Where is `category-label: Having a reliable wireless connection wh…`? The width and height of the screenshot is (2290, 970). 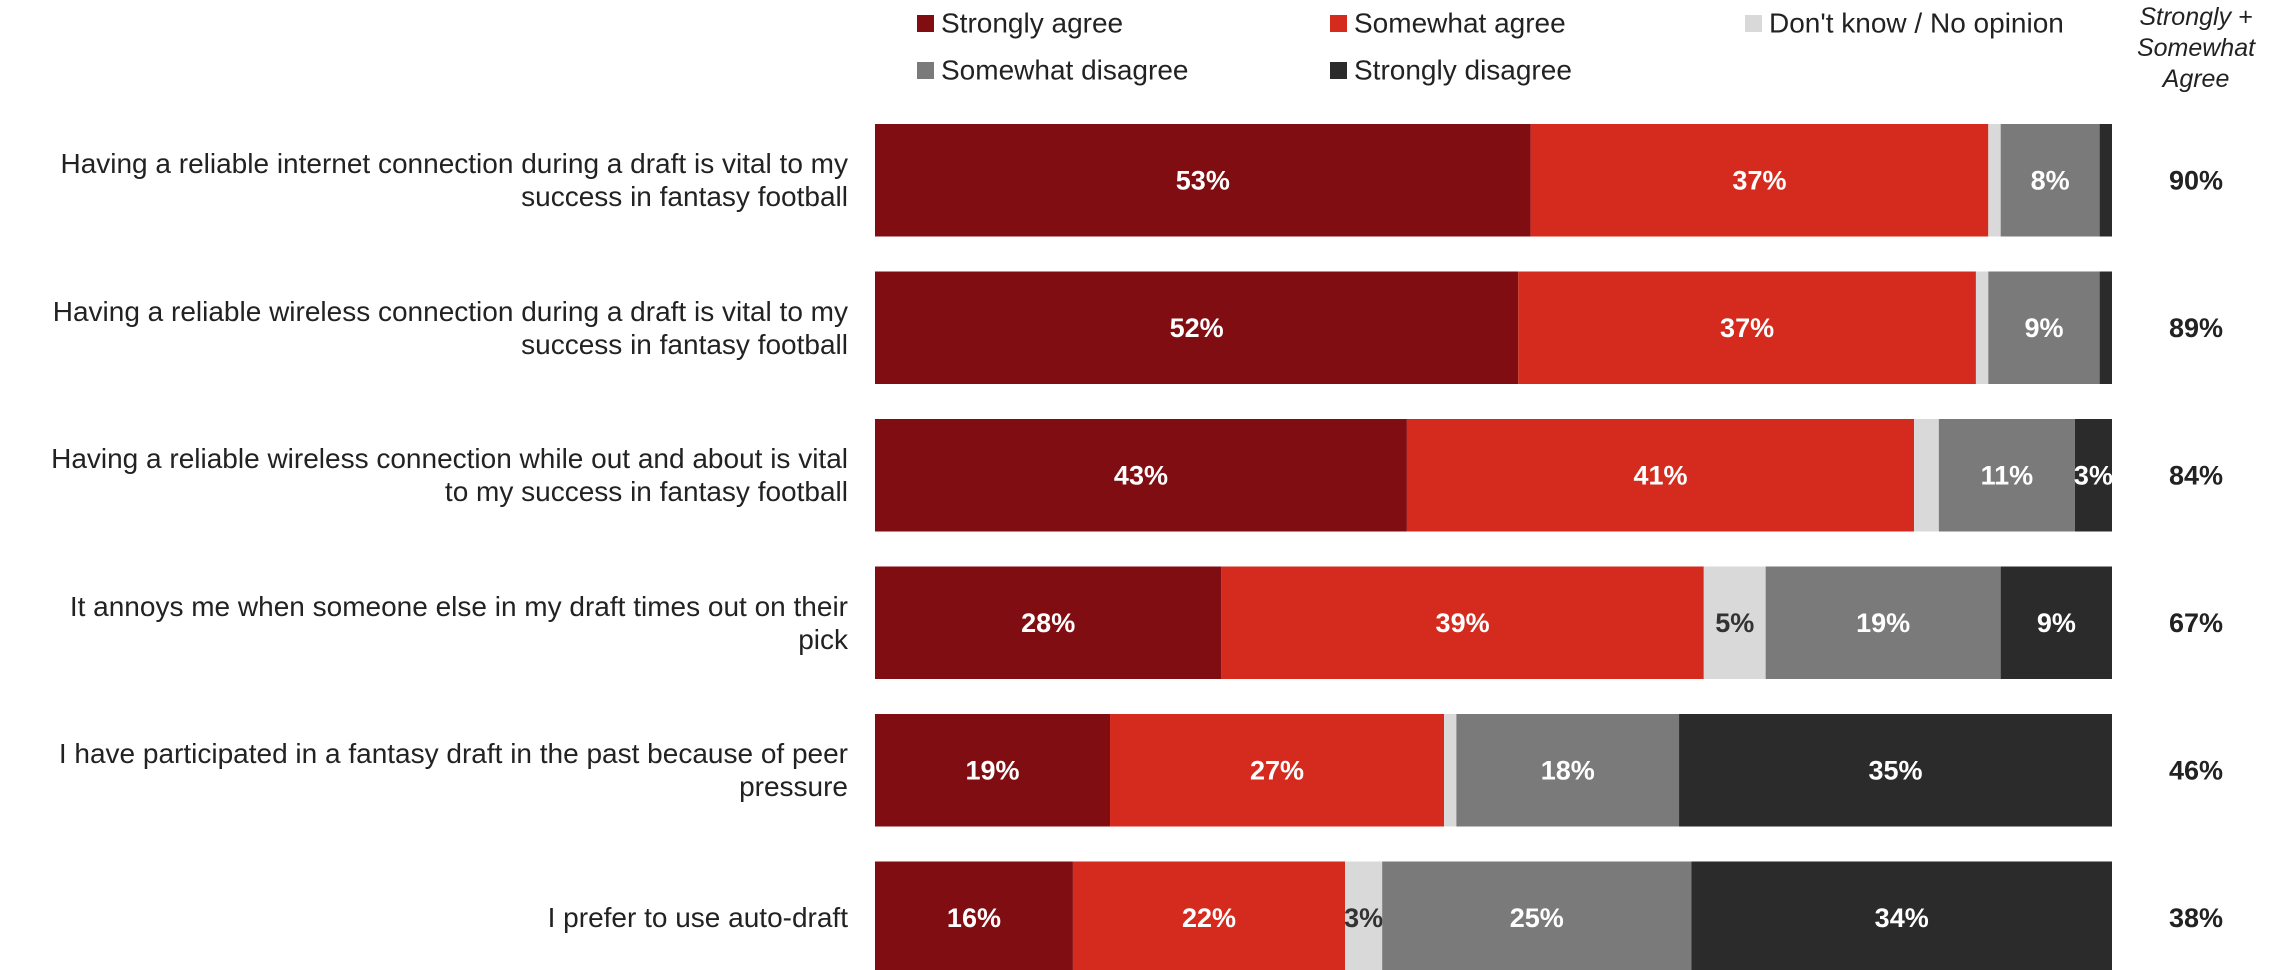
category-label: Having a reliable wireless connection wh… is located at coordinates (449, 475).